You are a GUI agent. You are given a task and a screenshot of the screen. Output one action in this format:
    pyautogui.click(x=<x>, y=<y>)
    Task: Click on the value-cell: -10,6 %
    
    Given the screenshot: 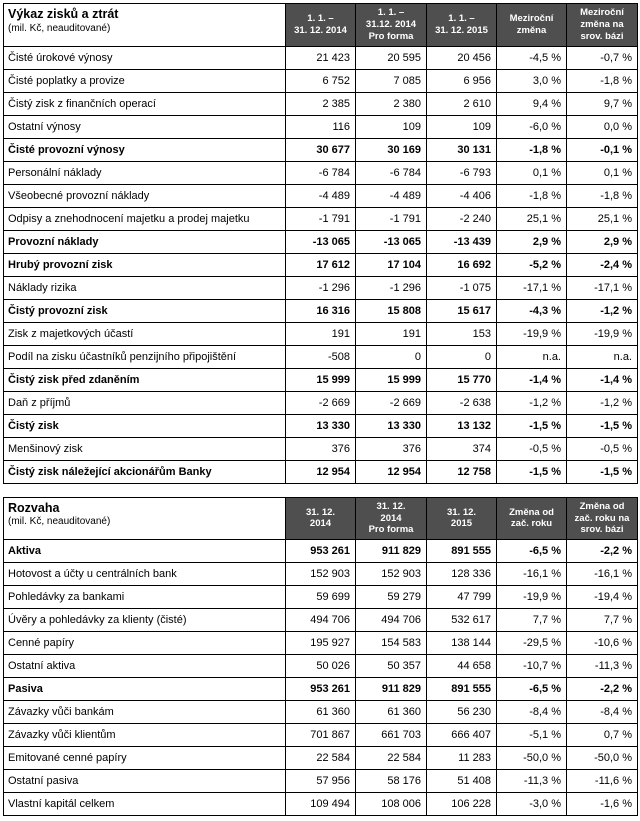 What is the action you would take?
    pyautogui.click(x=602, y=643)
    